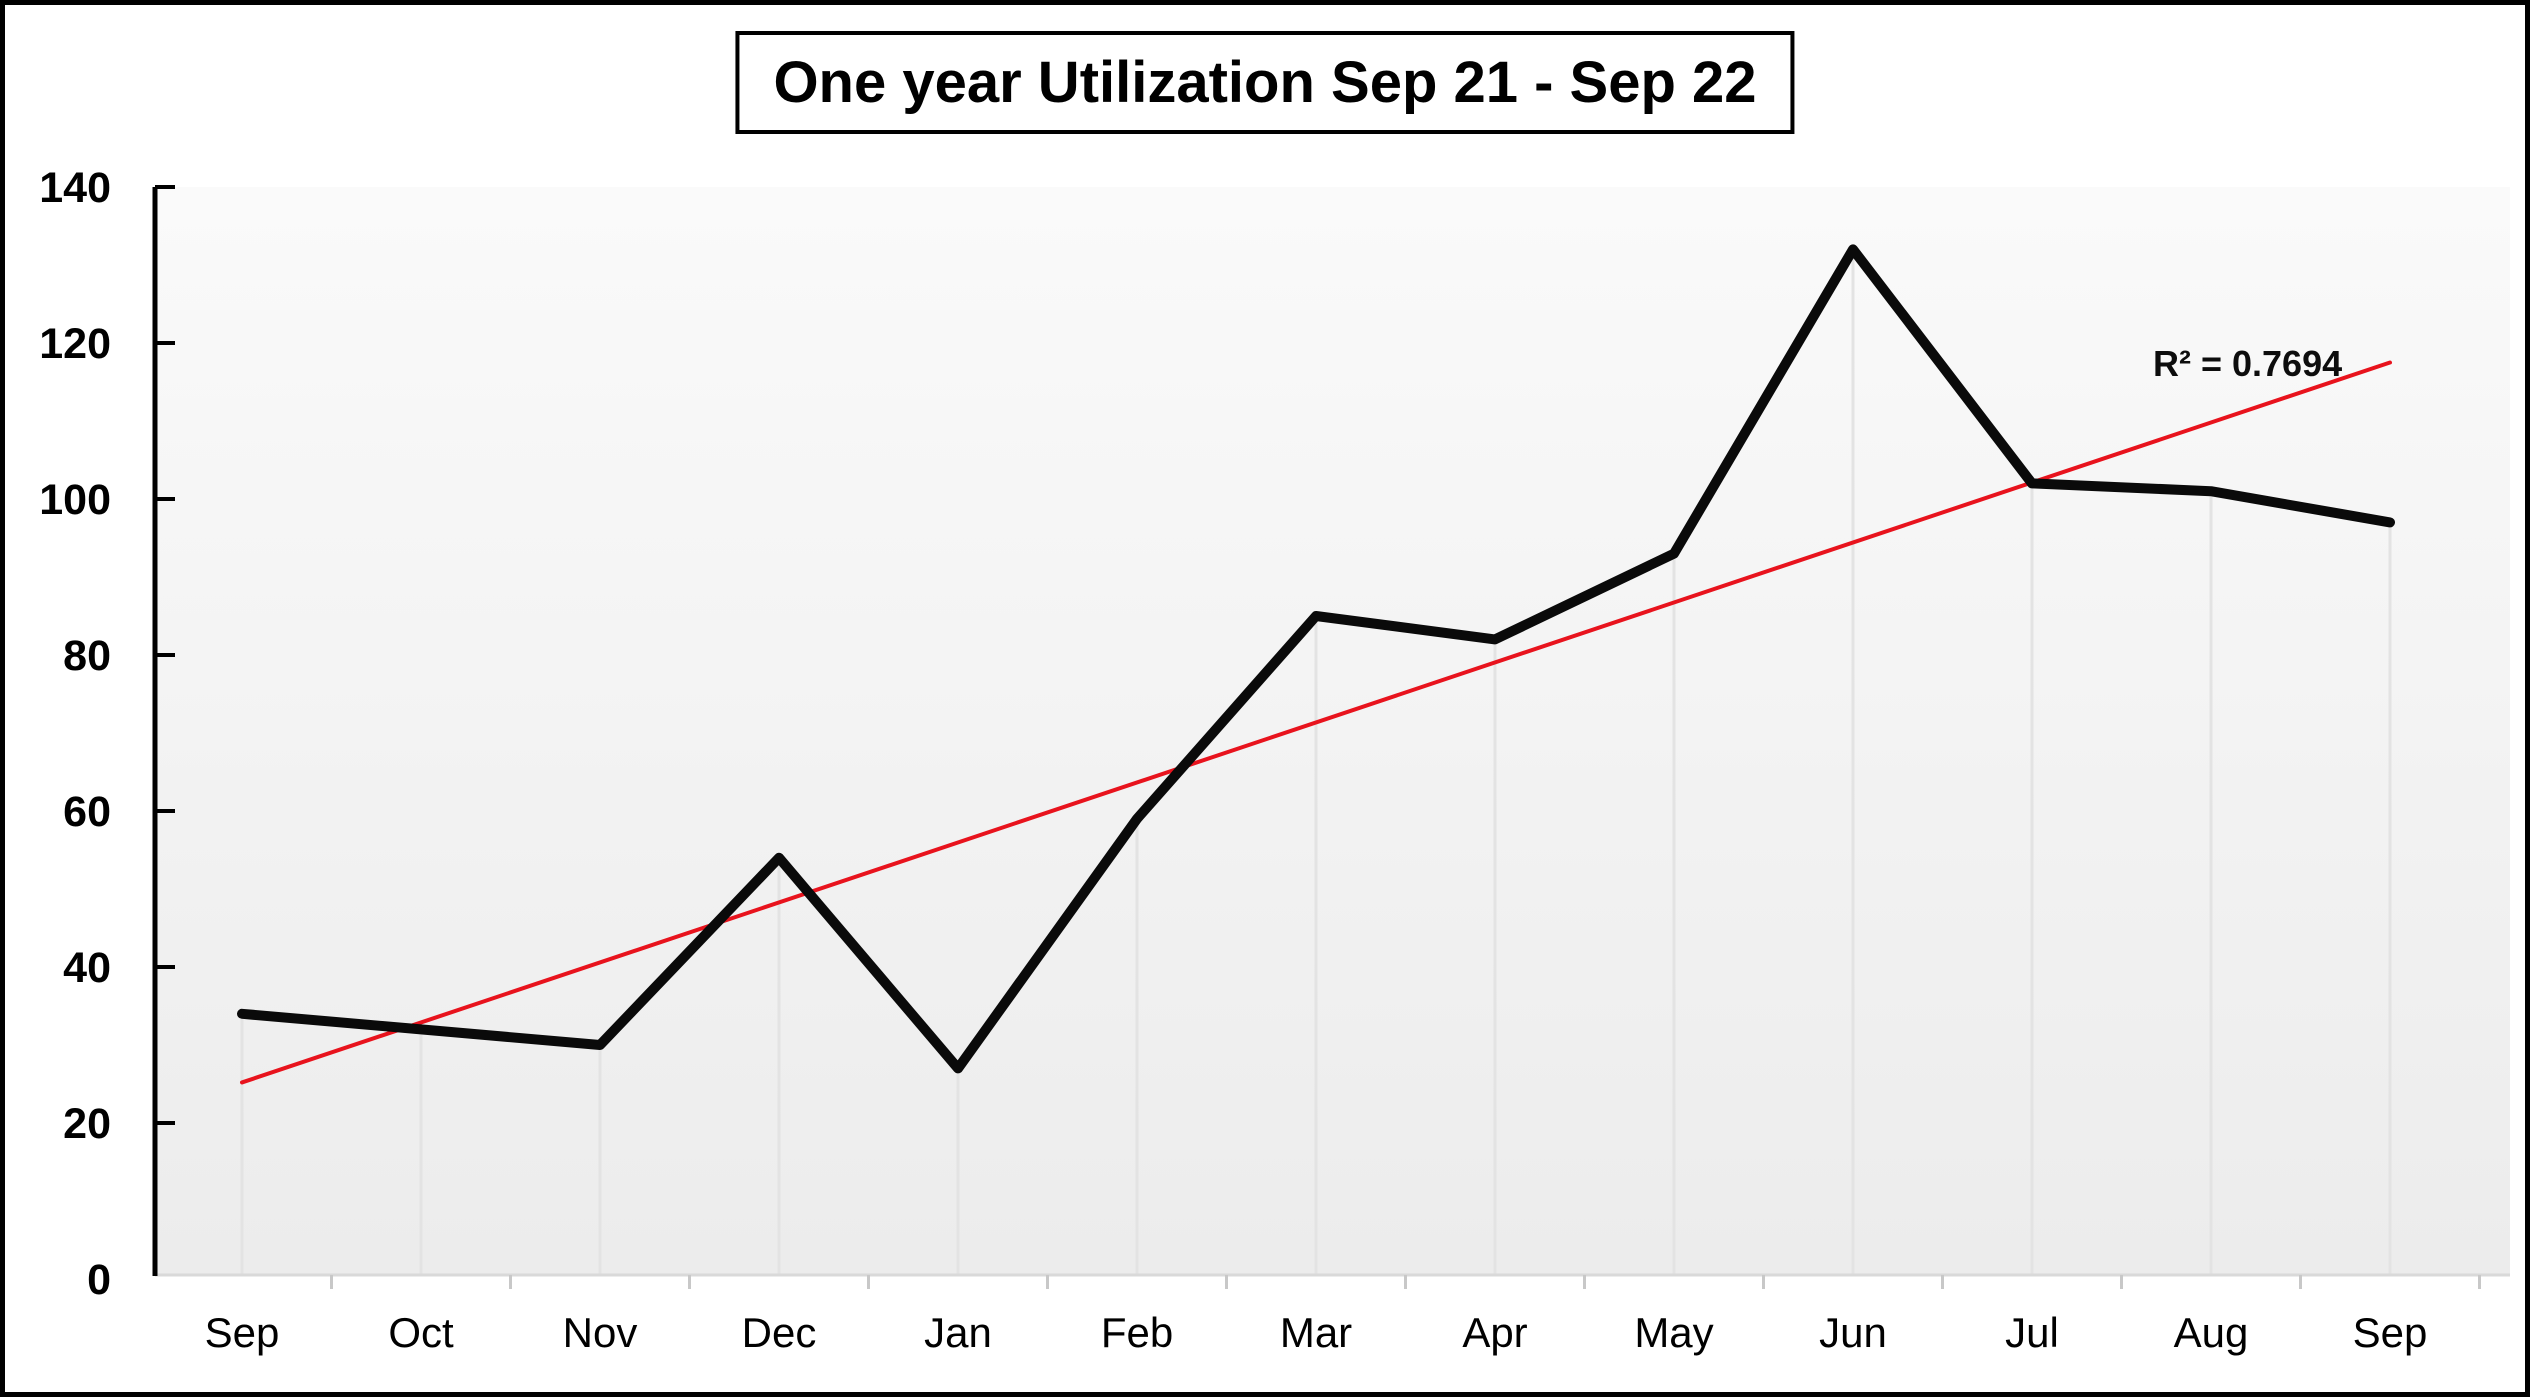 The height and width of the screenshot is (1397, 2530). What do you see at coordinates (779, 1332) in the screenshot?
I see `x-axis-category-label: Dec` at bounding box center [779, 1332].